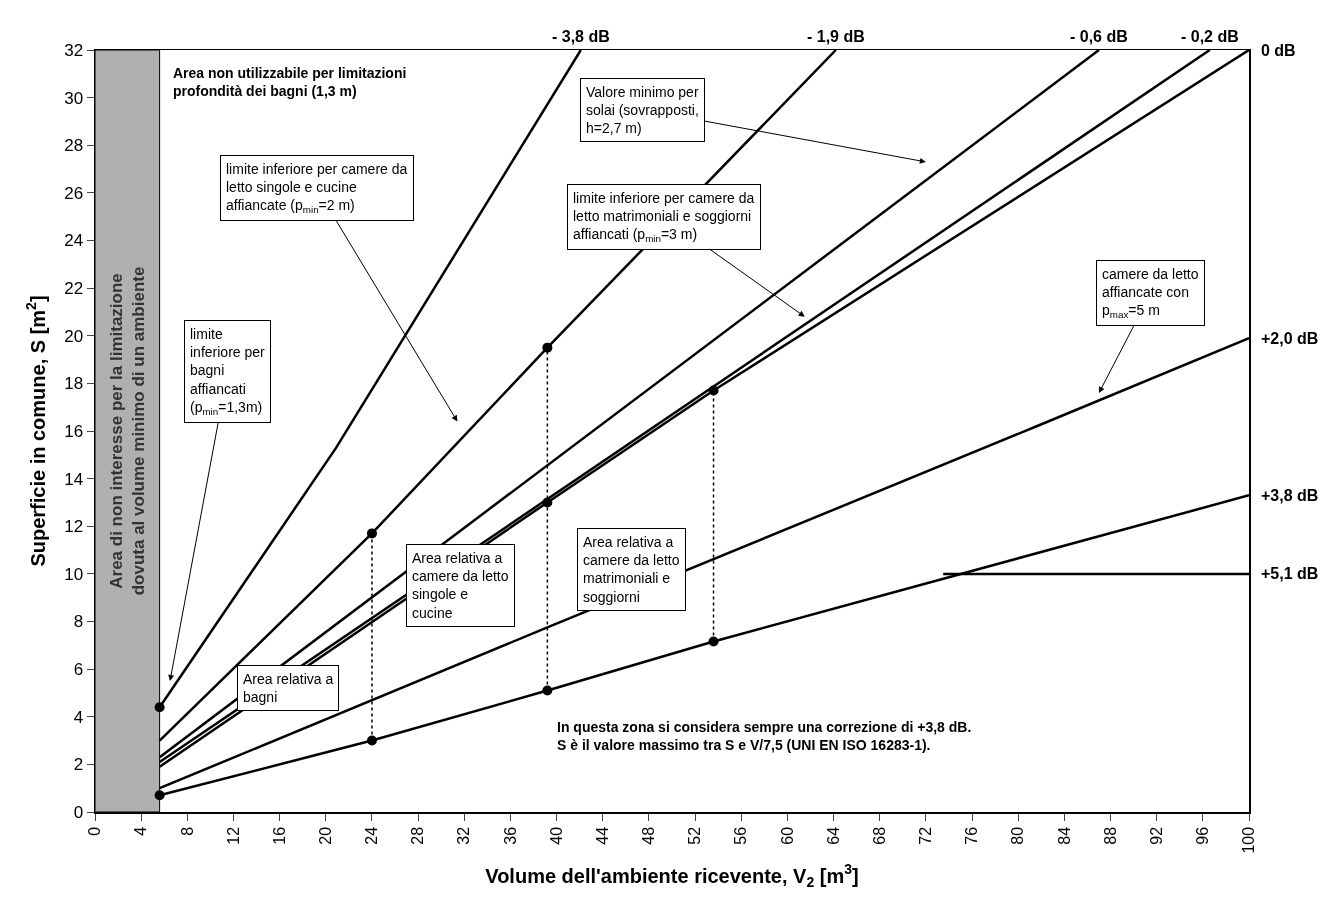 The image size is (1344, 922). What do you see at coordinates (74, 479) in the screenshot?
I see `y-tick-label: 14` at bounding box center [74, 479].